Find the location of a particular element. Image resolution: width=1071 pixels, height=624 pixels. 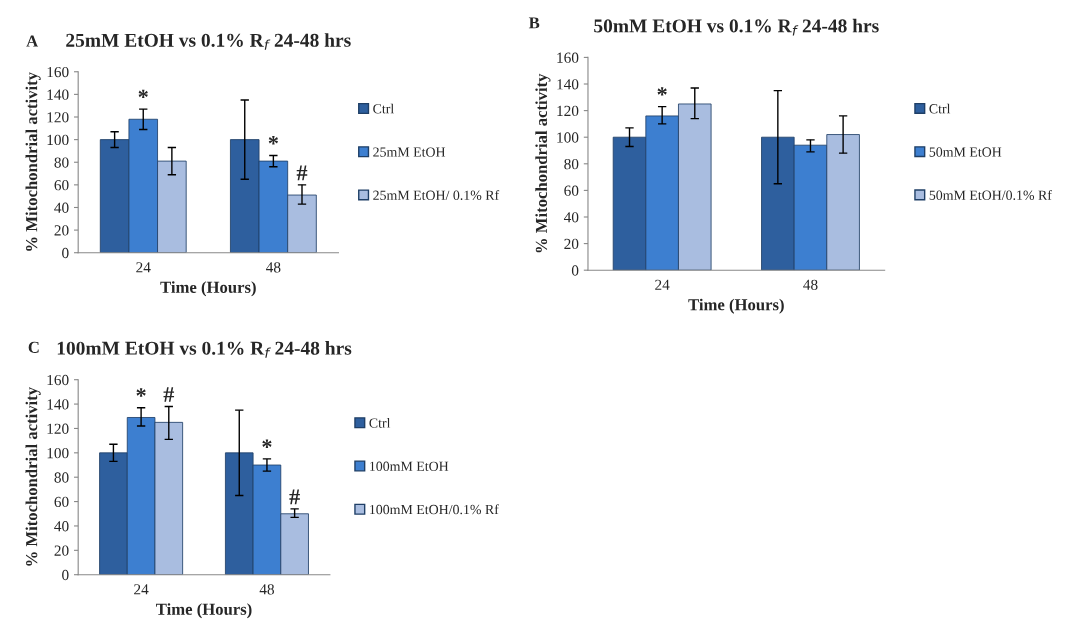

text: C is located at coordinates (33, 347).